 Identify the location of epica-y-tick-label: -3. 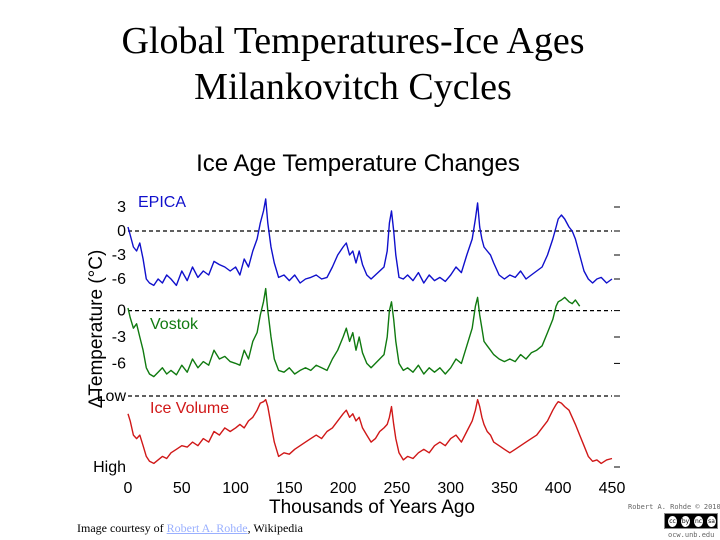
(119, 255).